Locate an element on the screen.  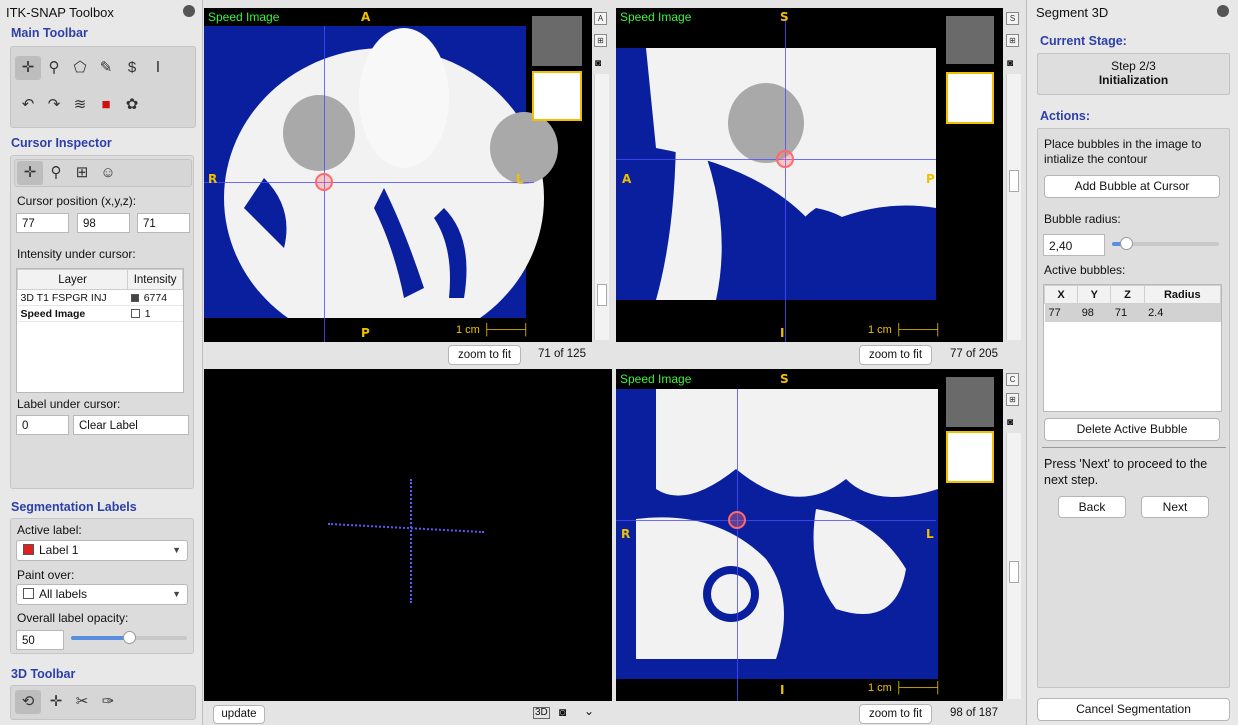
chevron-down-icon: ⌄ is located at coordinates (589, 711).